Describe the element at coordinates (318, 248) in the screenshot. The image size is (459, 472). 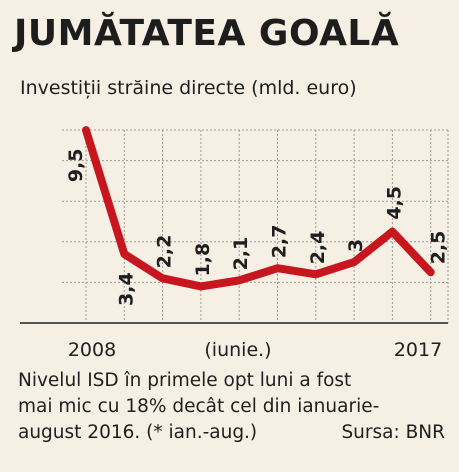
I see `data-label: 2,4` at that location.